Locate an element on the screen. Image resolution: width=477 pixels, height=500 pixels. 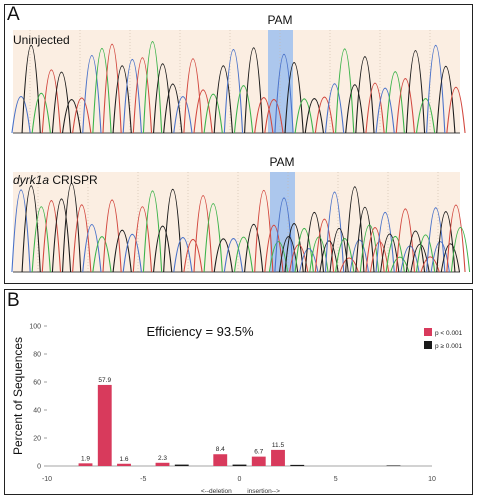
y-tick-label: 20 is located at coordinates (37, 439).